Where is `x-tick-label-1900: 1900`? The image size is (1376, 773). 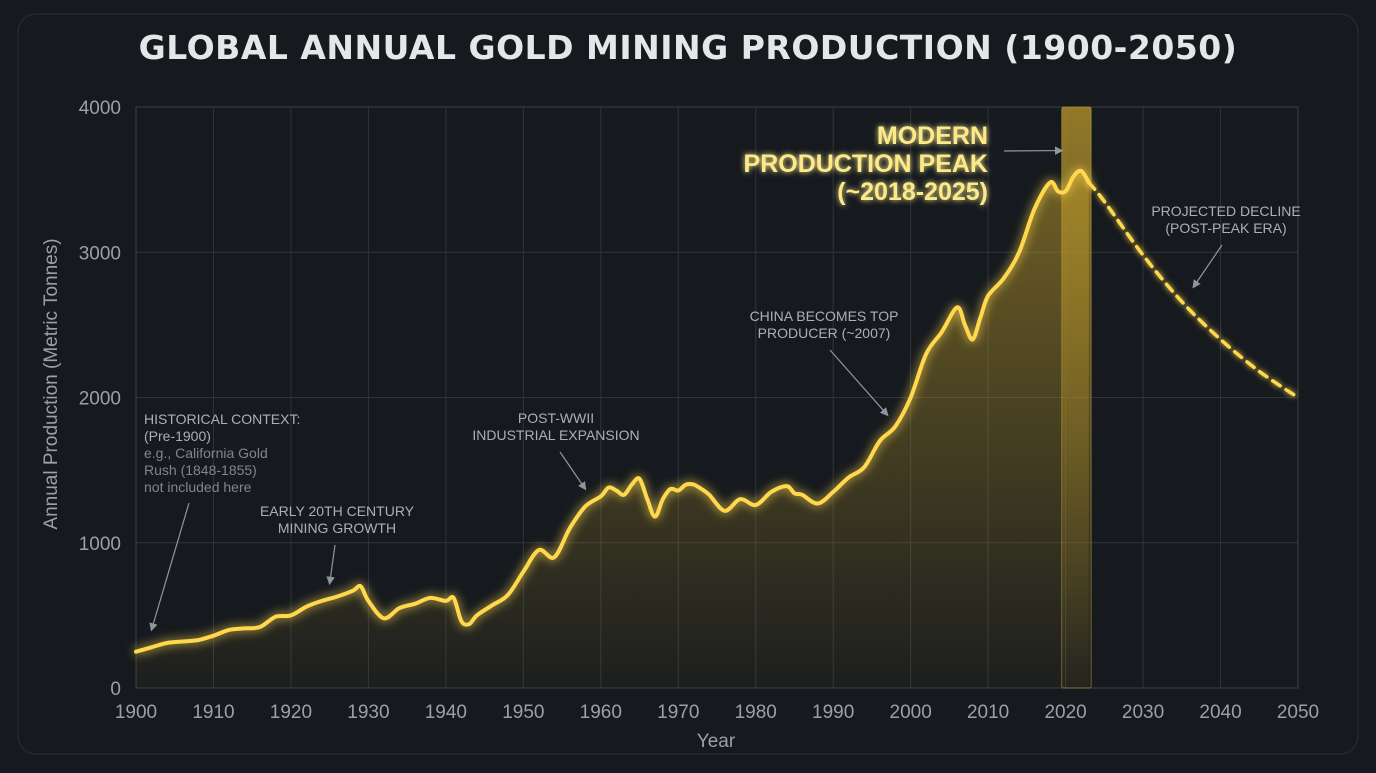
x-tick-label-1900: 1900 is located at coordinates (136, 712).